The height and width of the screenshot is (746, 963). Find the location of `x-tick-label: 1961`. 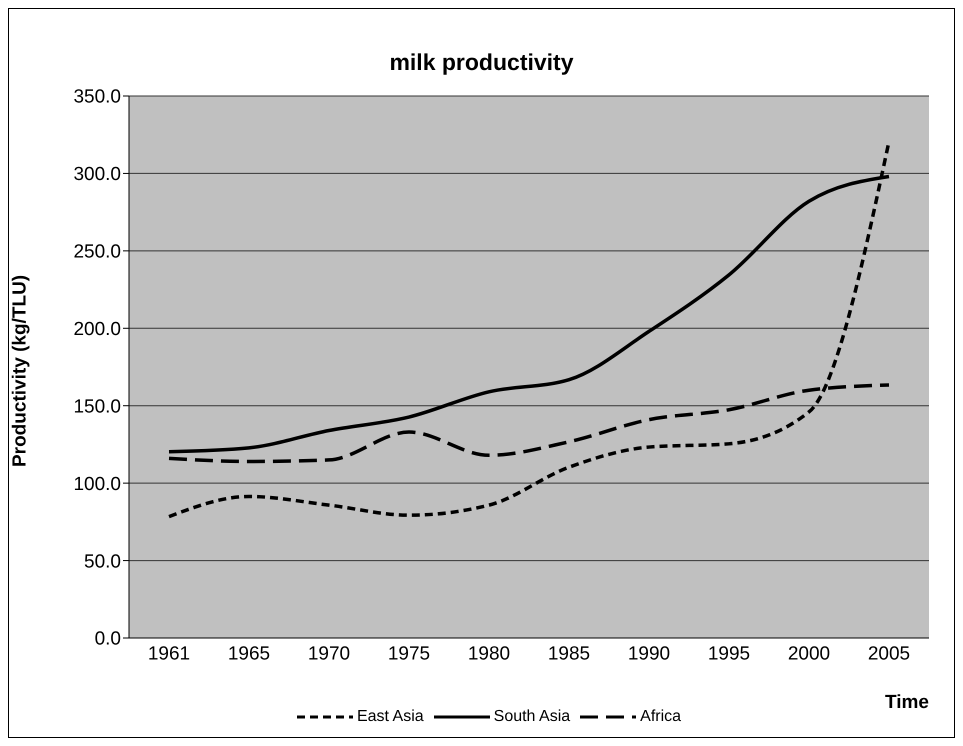

x-tick-label: 1961 is located at coordinates (169, 653).